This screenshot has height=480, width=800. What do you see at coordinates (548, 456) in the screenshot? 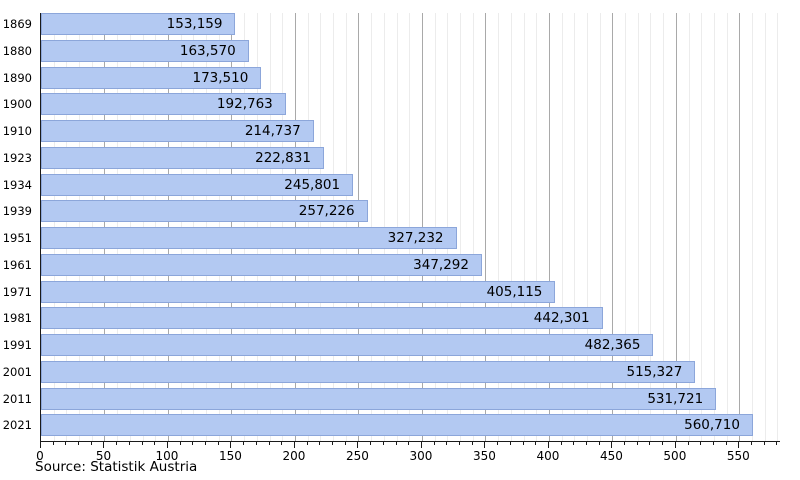
I see `x-tick-label: 400` at bounding box center [548, 456].